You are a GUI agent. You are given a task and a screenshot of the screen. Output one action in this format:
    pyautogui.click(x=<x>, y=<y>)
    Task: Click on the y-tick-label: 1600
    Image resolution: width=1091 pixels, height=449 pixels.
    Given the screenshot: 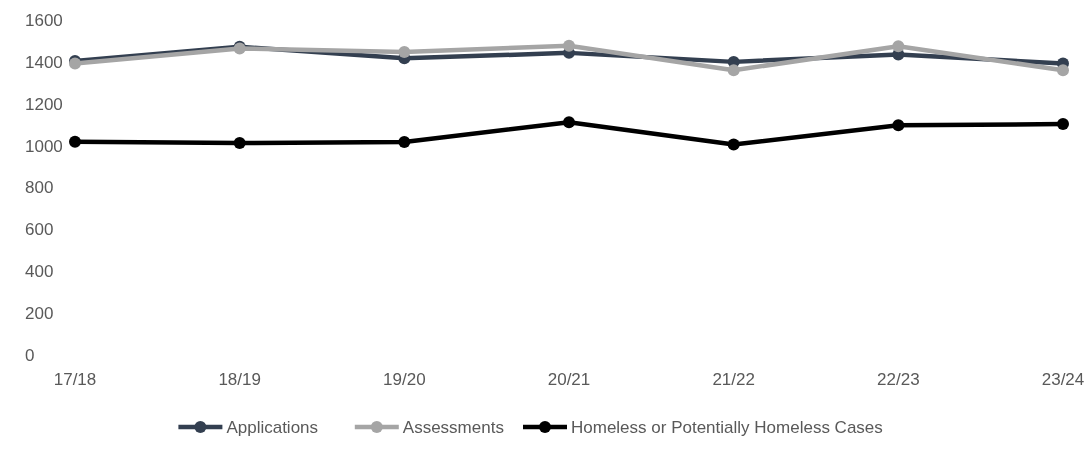 What is the action you would take?
    pyautogui.click(x=44, y=20)
    